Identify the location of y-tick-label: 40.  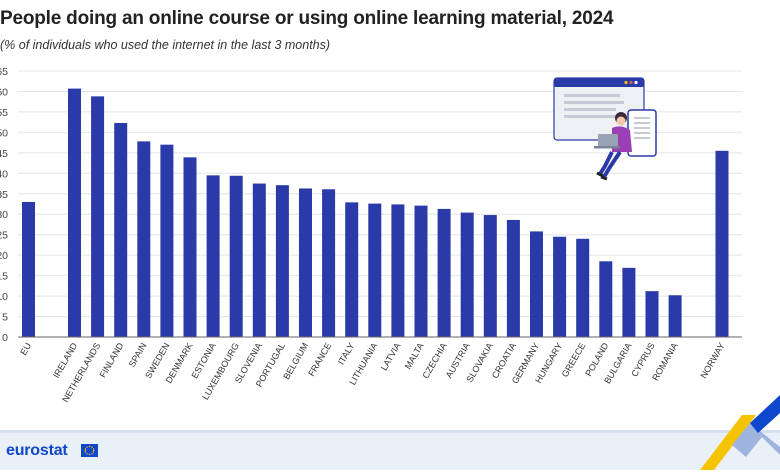
(4, 174).